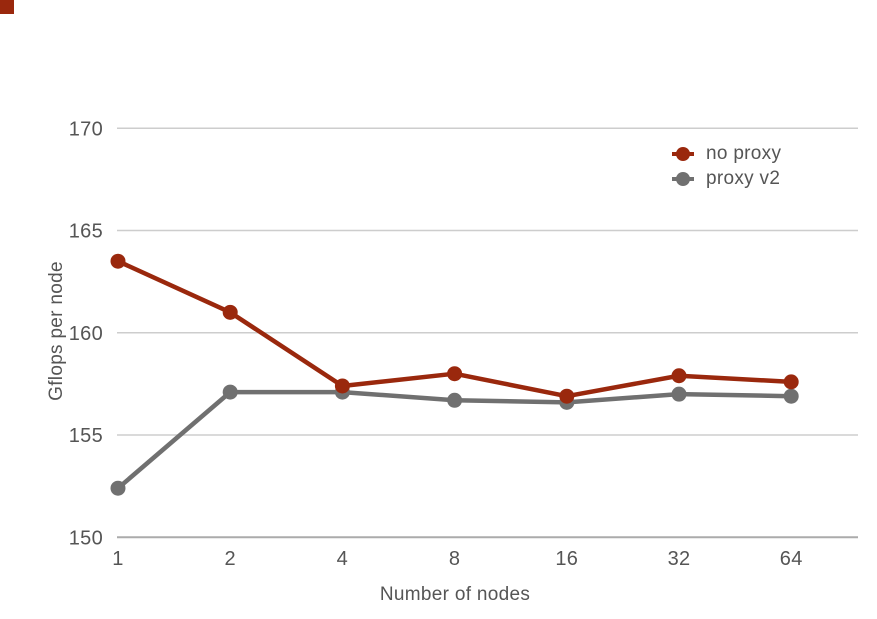 The width and height of the screenshot is (877, 619). What do you see at coordinates (229, 559) in the screenshot?
I see `x-tick-label: 2` at bounding box center [229, 559].